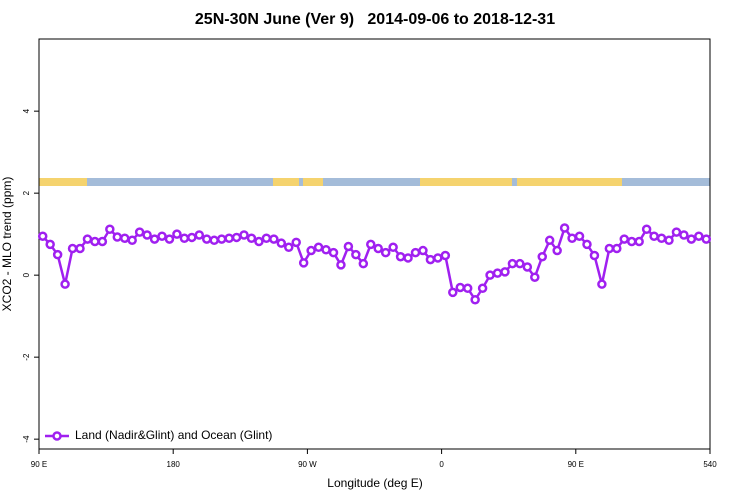 The width and height of the screenshot is (750, 500). Describe the element at coordinates (710, 464) in the screenshot. I see `x-tick-label: 540` at that location.